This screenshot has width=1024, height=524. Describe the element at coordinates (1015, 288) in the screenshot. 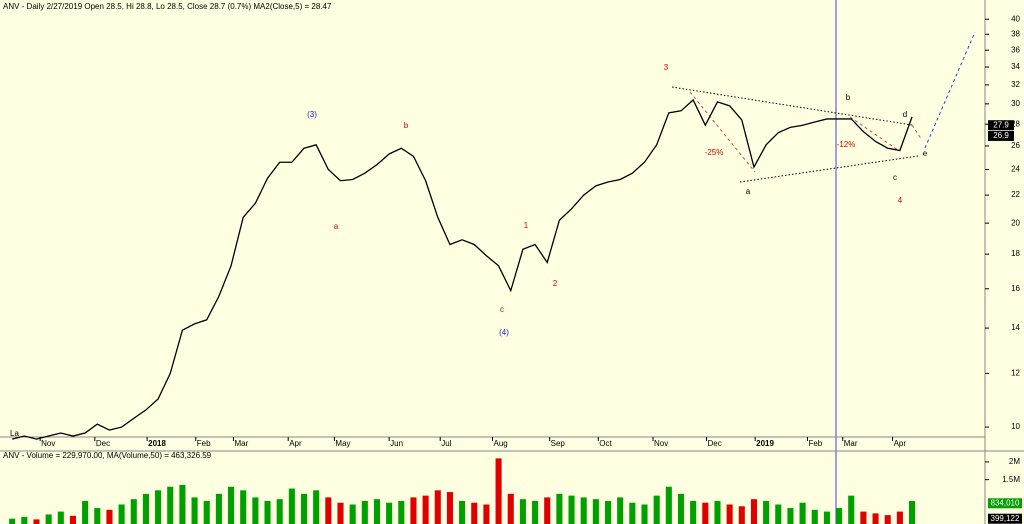

I see `y-tick-label: 16` at that location.